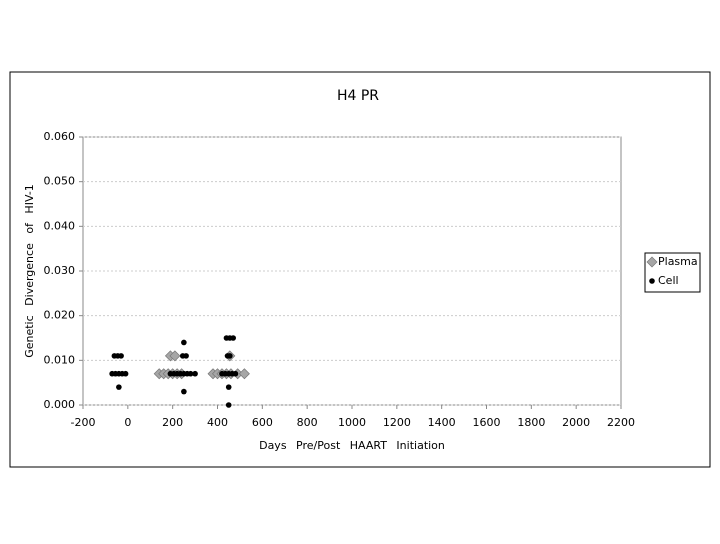  I want to click on x-tick-label: 200, so click(172, 422).